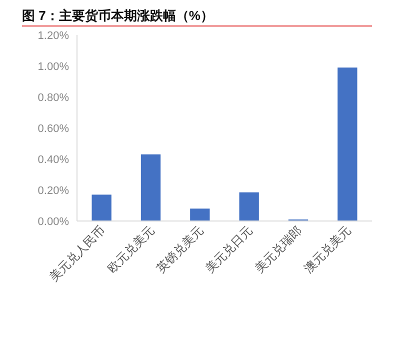  I want to click on y-tick-label: 0.60%, so click(54, 129).